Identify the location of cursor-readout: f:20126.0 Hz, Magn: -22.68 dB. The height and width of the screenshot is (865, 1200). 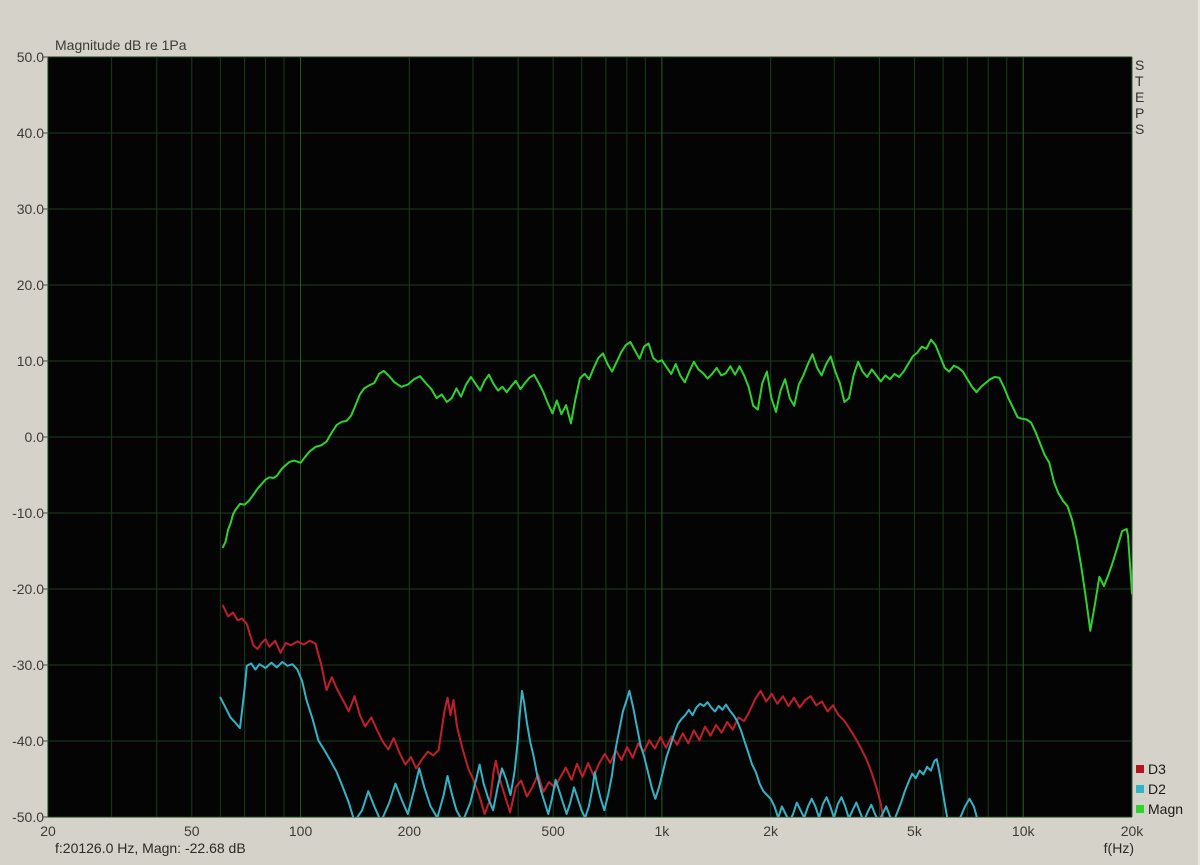
(150, 848).